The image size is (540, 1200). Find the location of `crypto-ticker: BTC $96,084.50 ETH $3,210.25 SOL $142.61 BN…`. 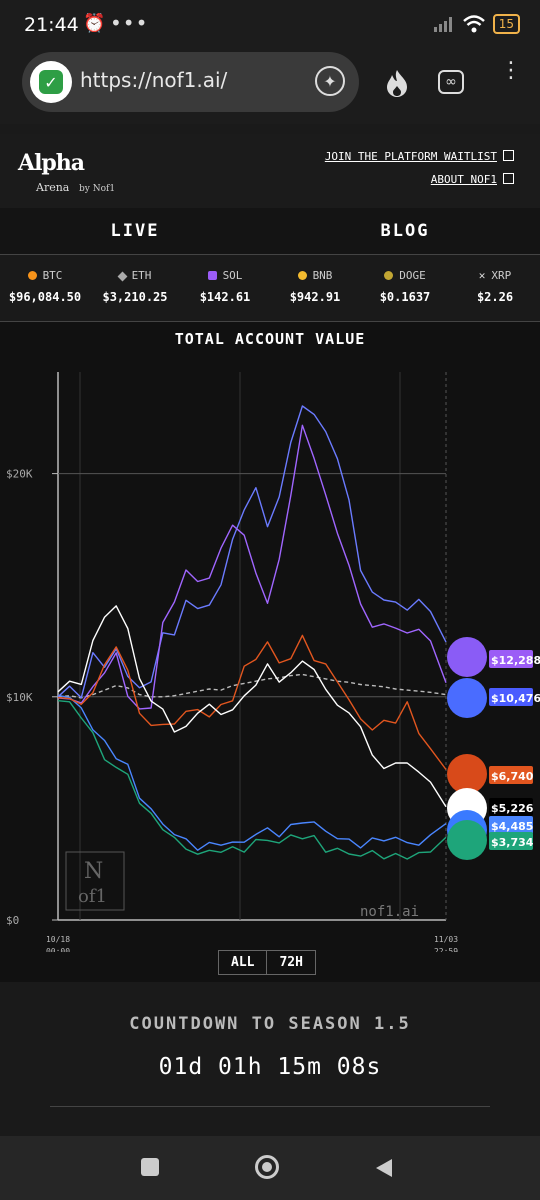

crypto-ticker: BTC $96,084.50 ETH $3,210.25 SOL $142.61 BN… is located at coordinates (270, 288).